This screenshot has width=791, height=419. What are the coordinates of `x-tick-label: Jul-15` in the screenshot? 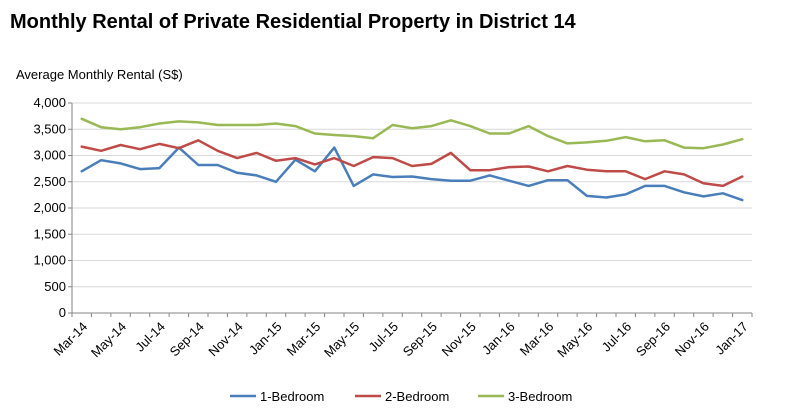 It's located at (383, 337).